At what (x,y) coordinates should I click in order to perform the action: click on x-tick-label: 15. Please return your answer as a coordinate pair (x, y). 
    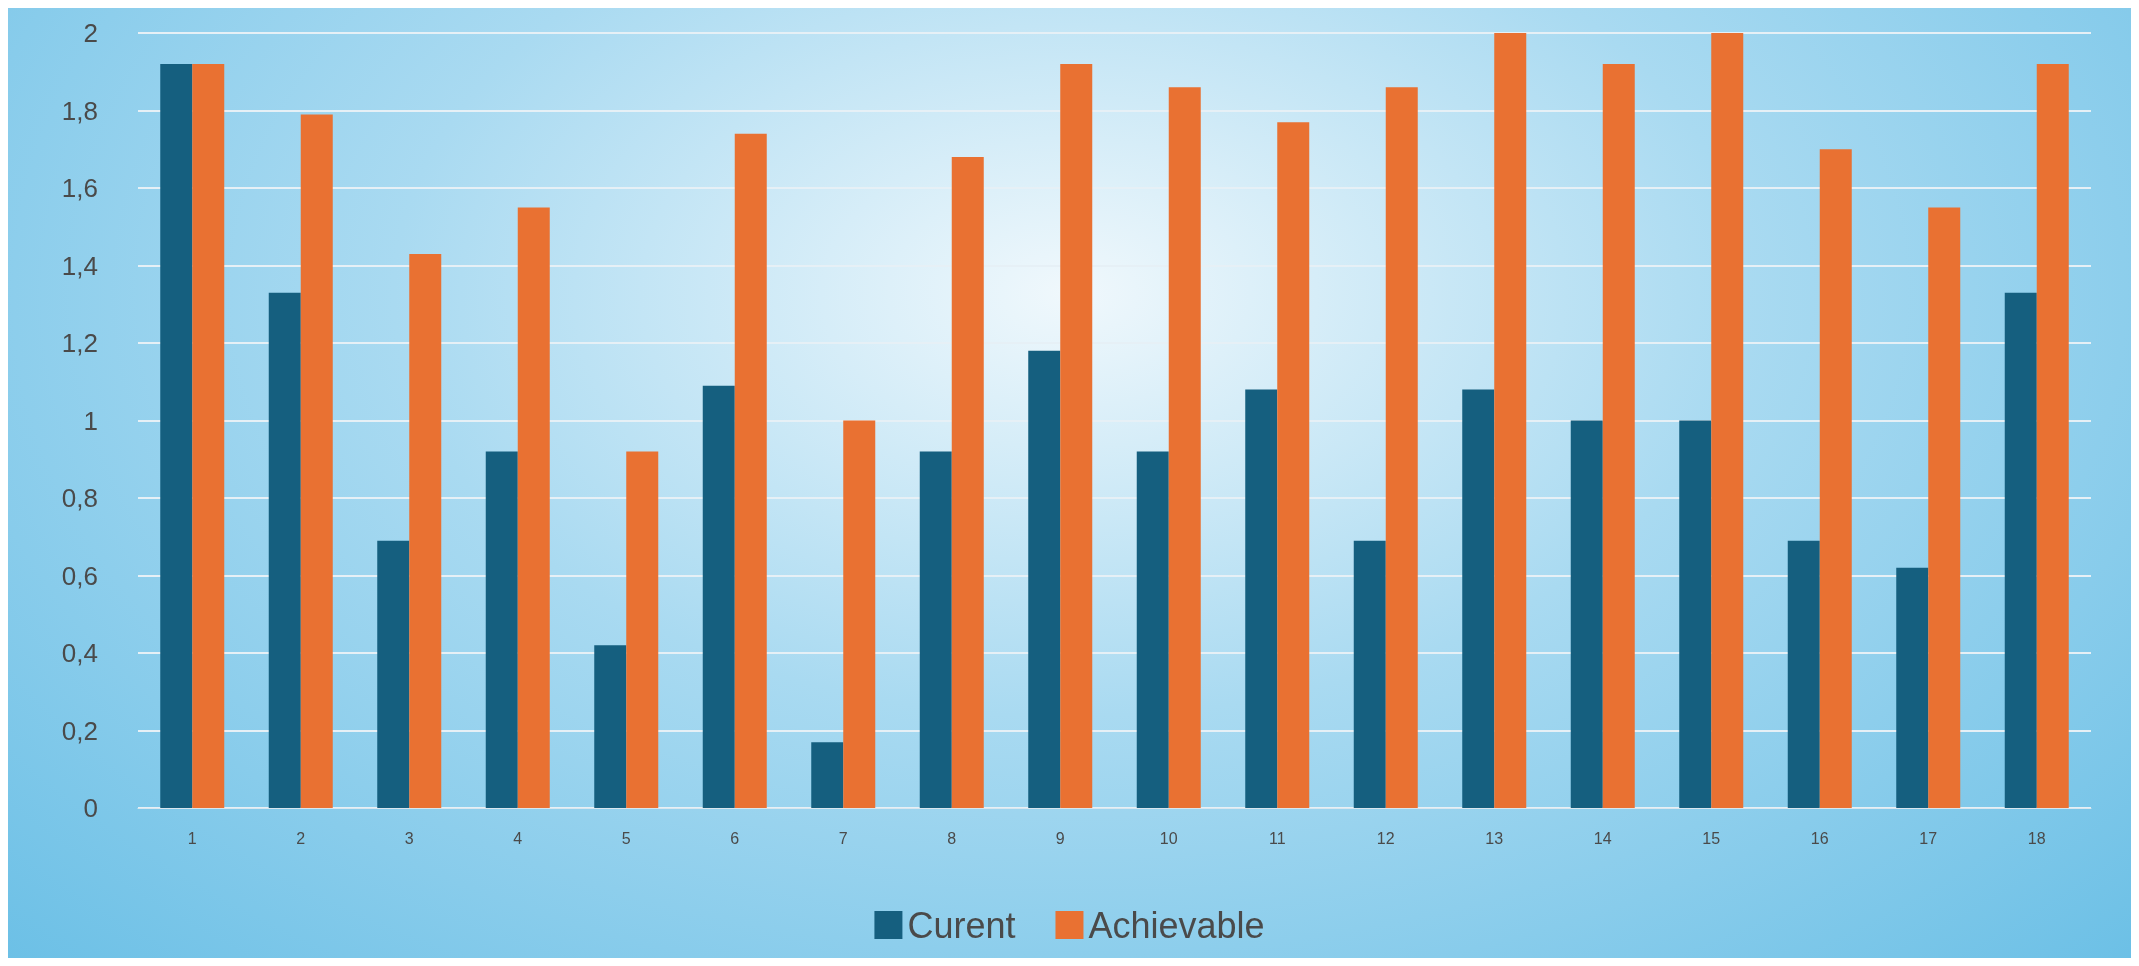
    Looking at the image, I should click on (1711, 838).